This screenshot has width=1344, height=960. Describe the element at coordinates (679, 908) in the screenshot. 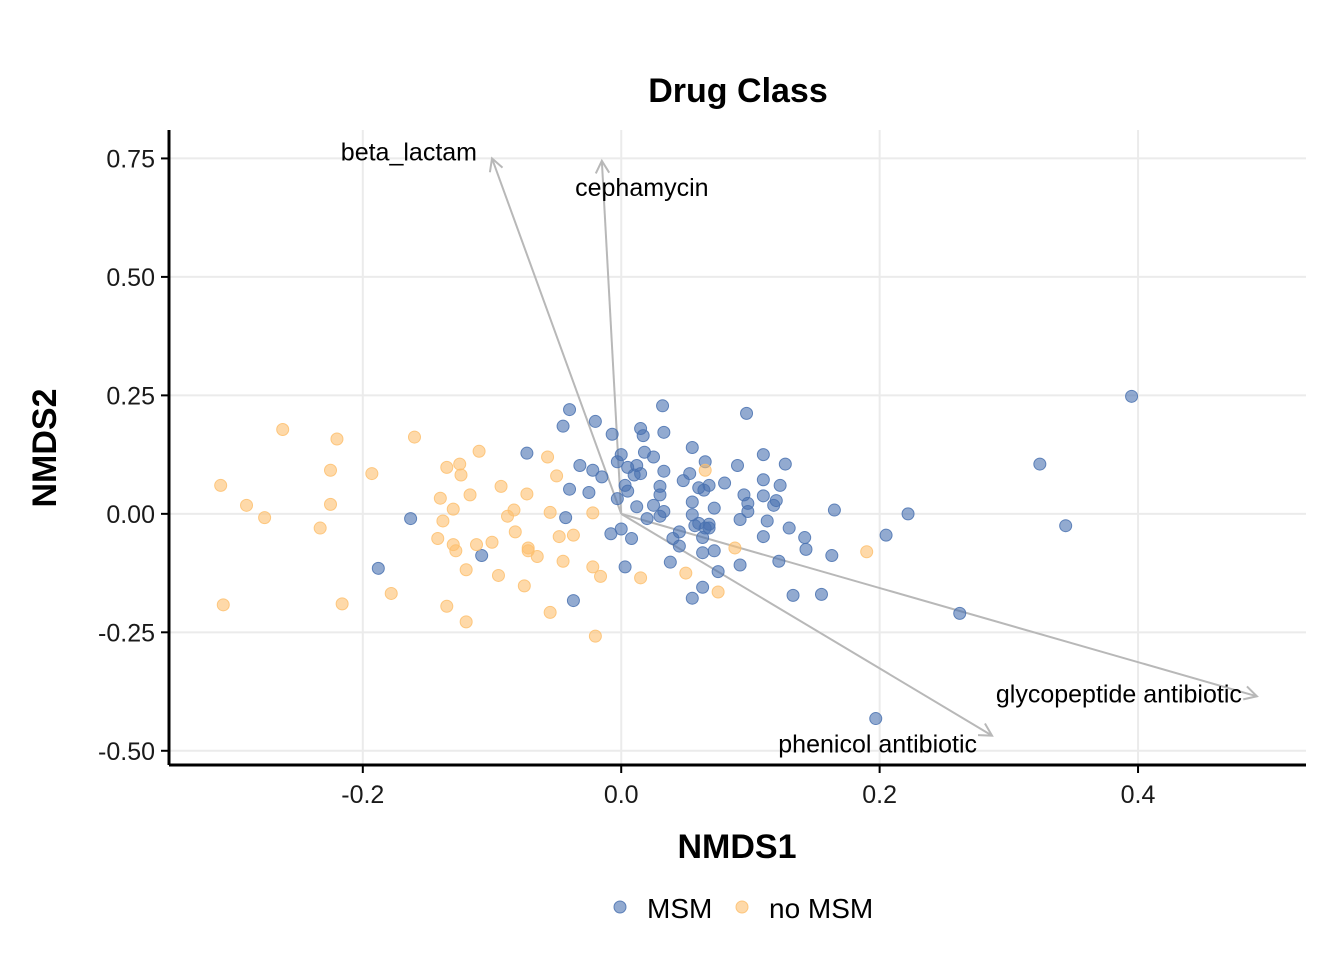

I see `legend-label: MSM` at that location.